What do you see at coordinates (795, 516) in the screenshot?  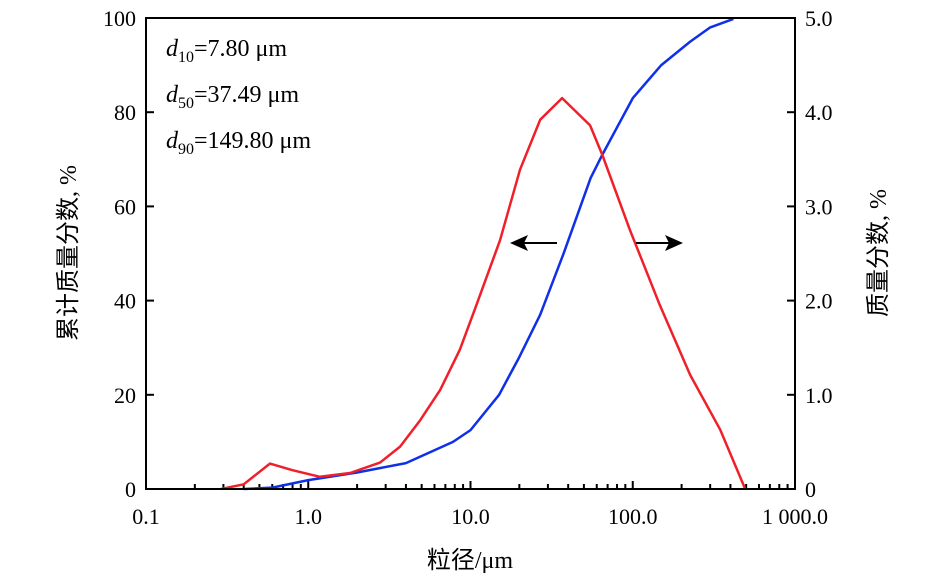 I see `x-tick-label: 1 000.0` at bounding box center [795, 516].